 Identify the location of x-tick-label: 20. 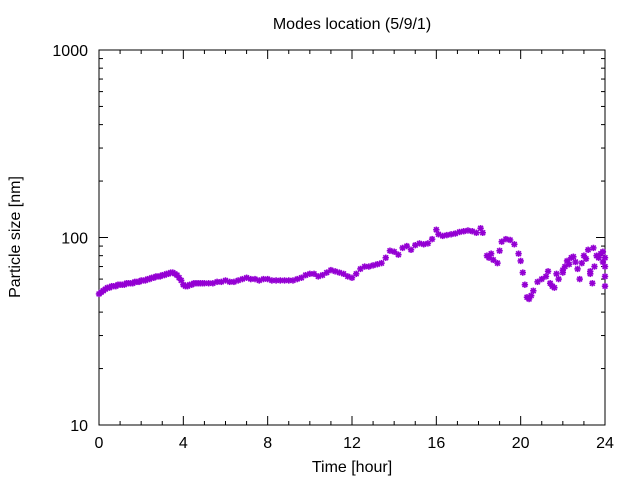
(521, 443).